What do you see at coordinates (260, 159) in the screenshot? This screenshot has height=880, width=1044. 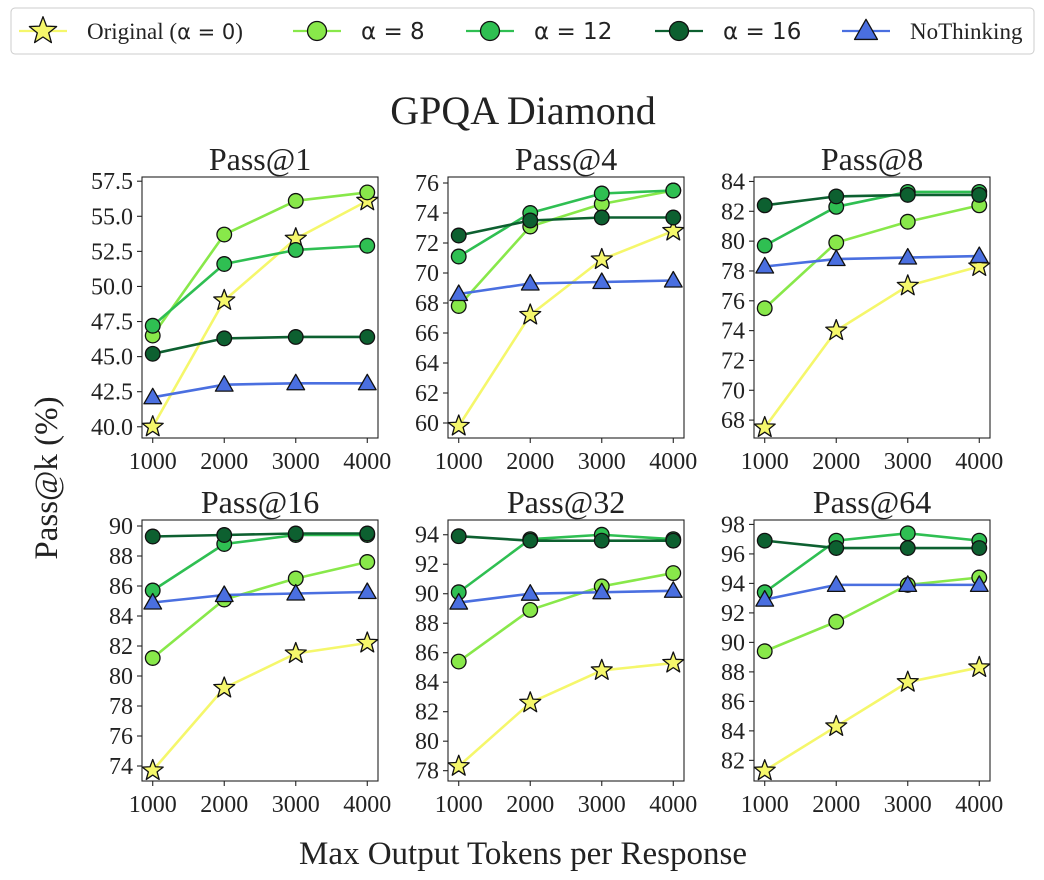 I see `subplot-title: Pass@1` at bounding box center [260, 159].